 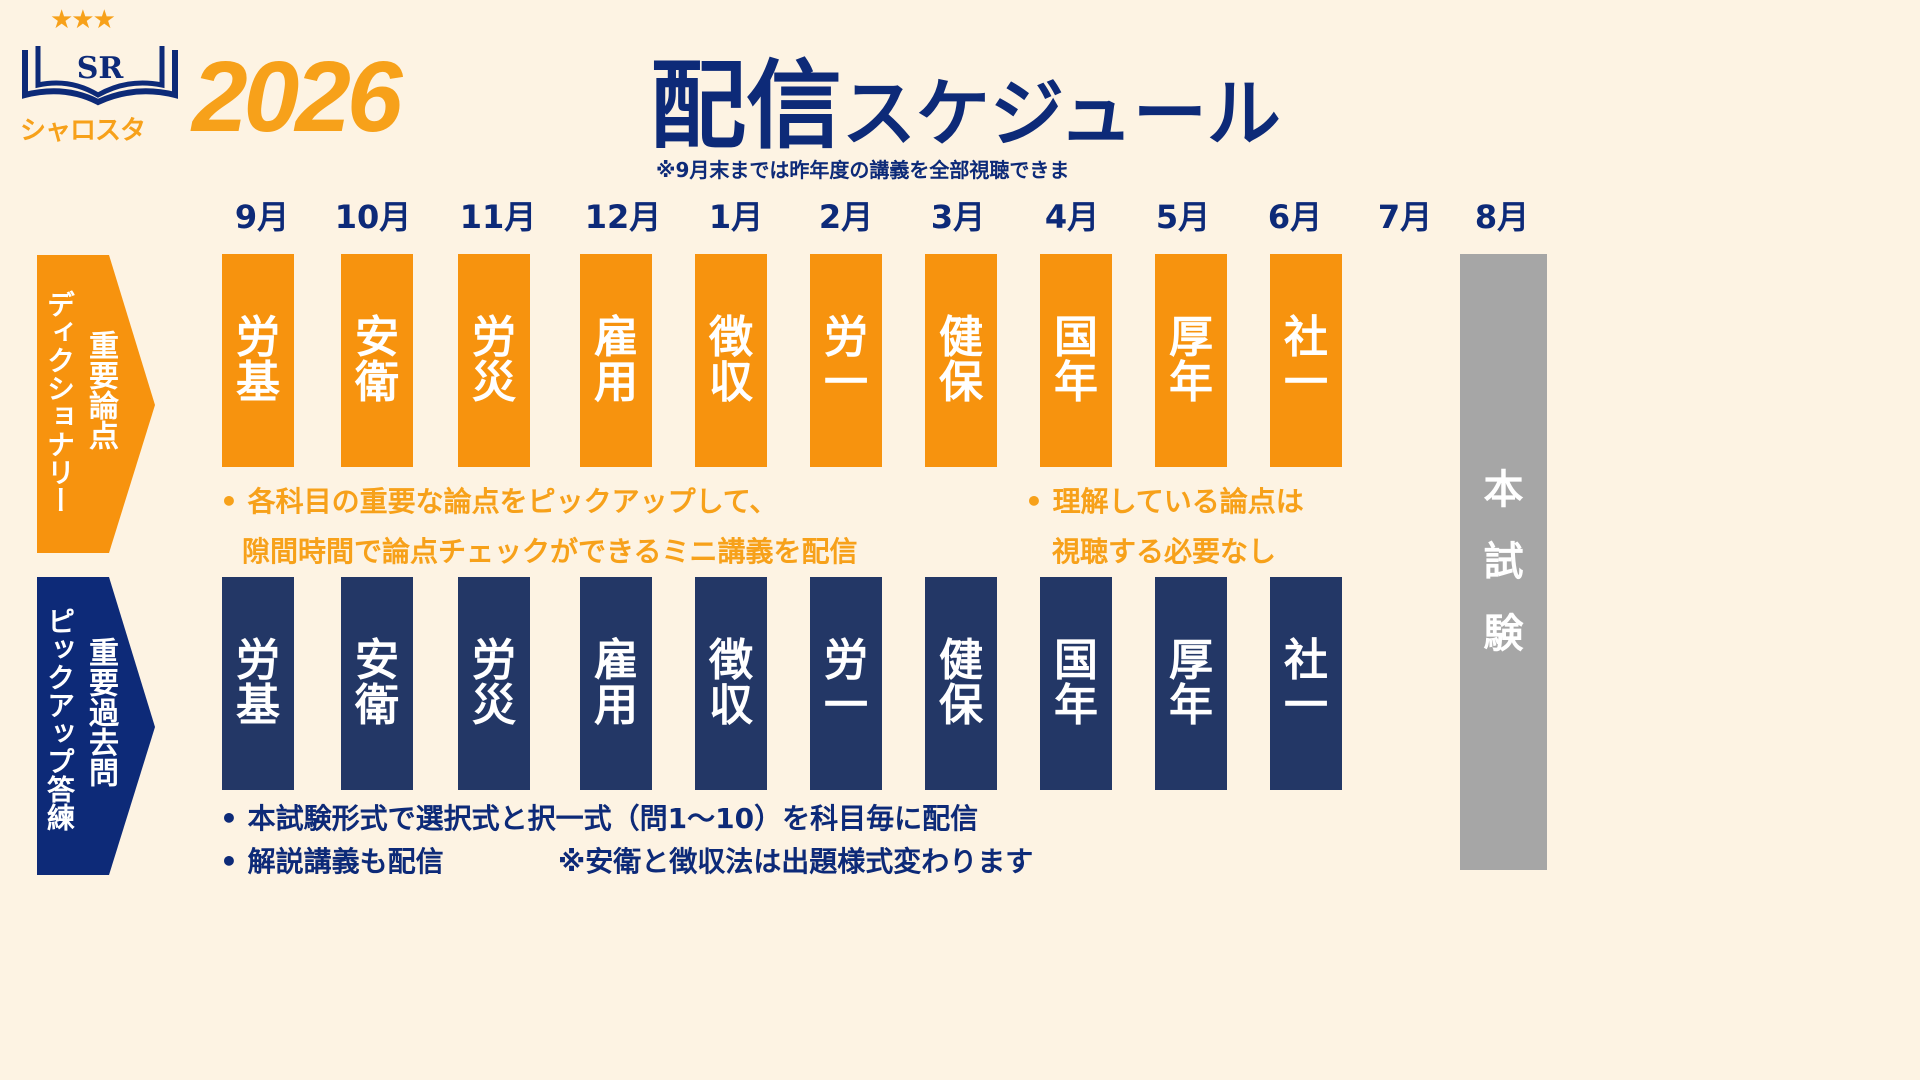 I want to click on year: 2026, so click(x=297, y=97).